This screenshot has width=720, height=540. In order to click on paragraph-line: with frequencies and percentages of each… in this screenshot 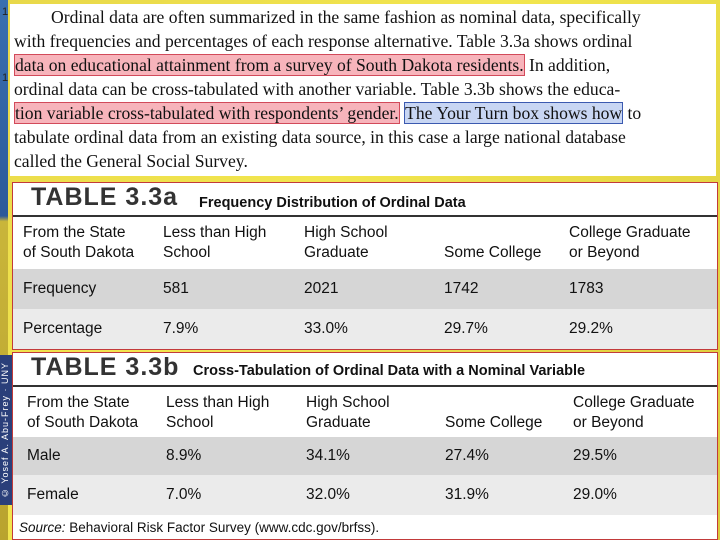, I will do `click(323, 41)`.